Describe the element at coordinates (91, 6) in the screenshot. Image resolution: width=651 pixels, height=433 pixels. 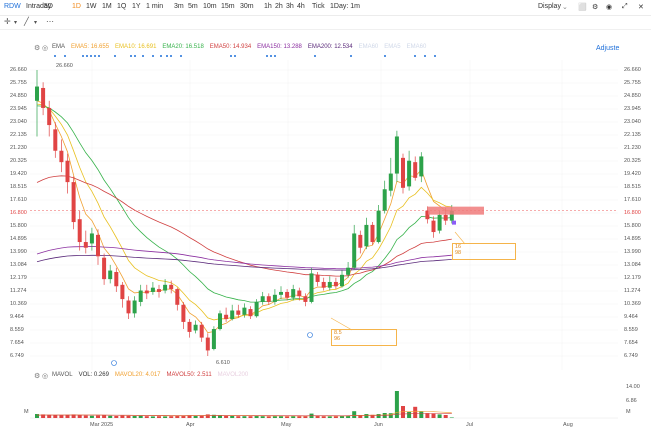
I see `timeframe-1w: 1W` at that location.